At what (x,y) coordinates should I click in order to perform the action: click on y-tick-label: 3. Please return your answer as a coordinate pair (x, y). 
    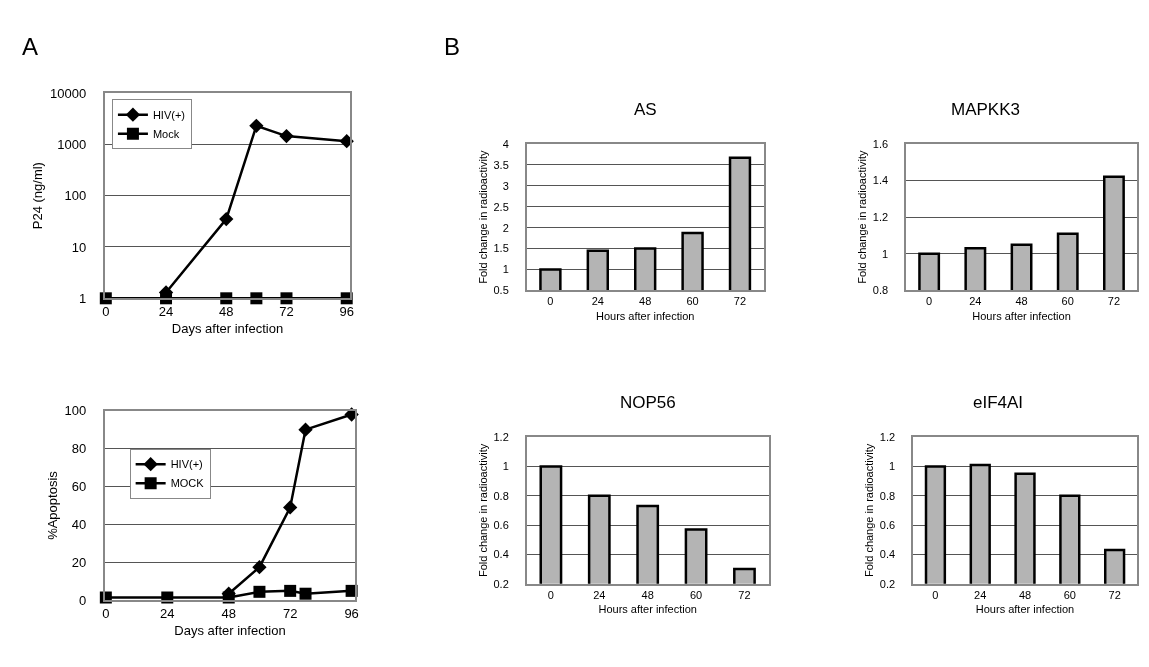
    Looking at the image, I should click on (505, 185).